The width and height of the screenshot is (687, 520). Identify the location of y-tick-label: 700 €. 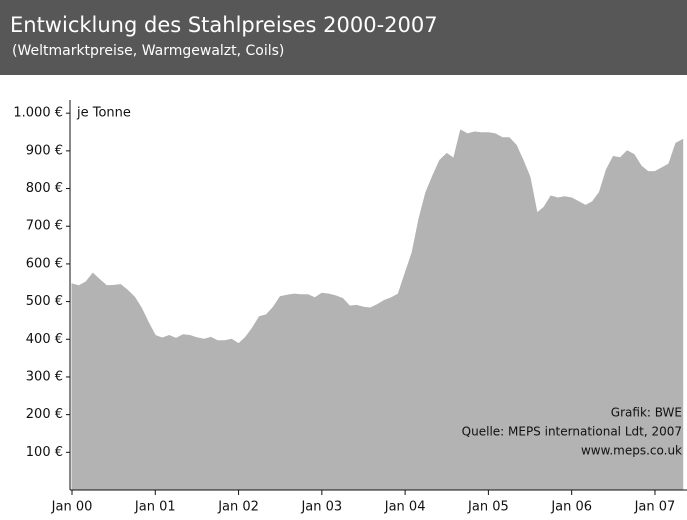
(44, 226).